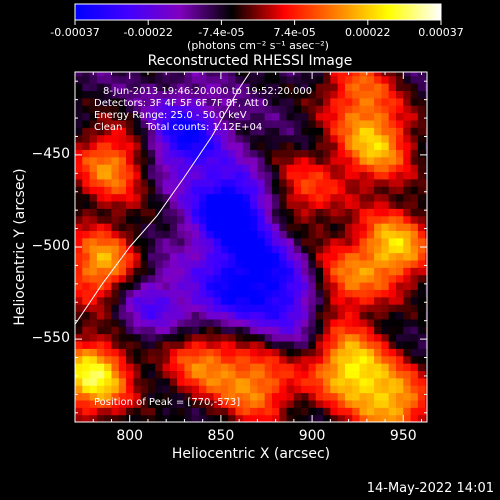 Image resolution: width=500 pixels, height=500 pixels. I want to click on colorbar-tick-label: -0.00022, so click(148, 32).